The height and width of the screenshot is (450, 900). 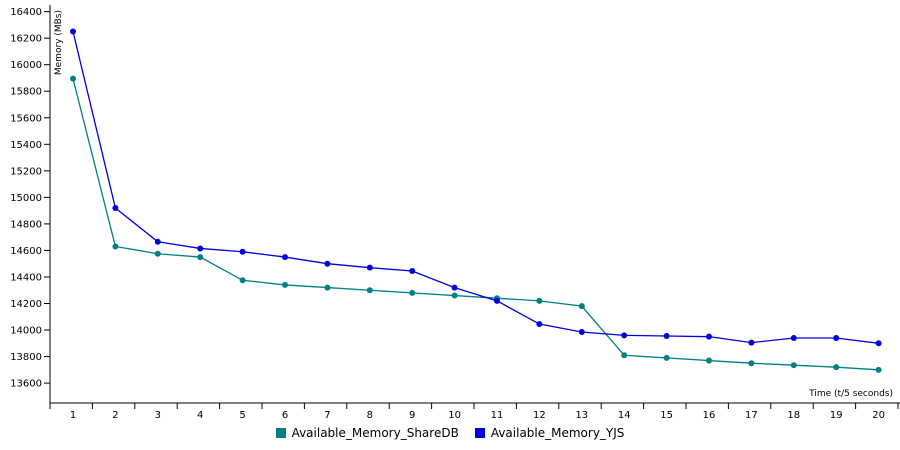 What do you see at coordinates (26, 331) in the screenshot?
I see `y-tick-label: 14000` at bounding box center [26, 331].